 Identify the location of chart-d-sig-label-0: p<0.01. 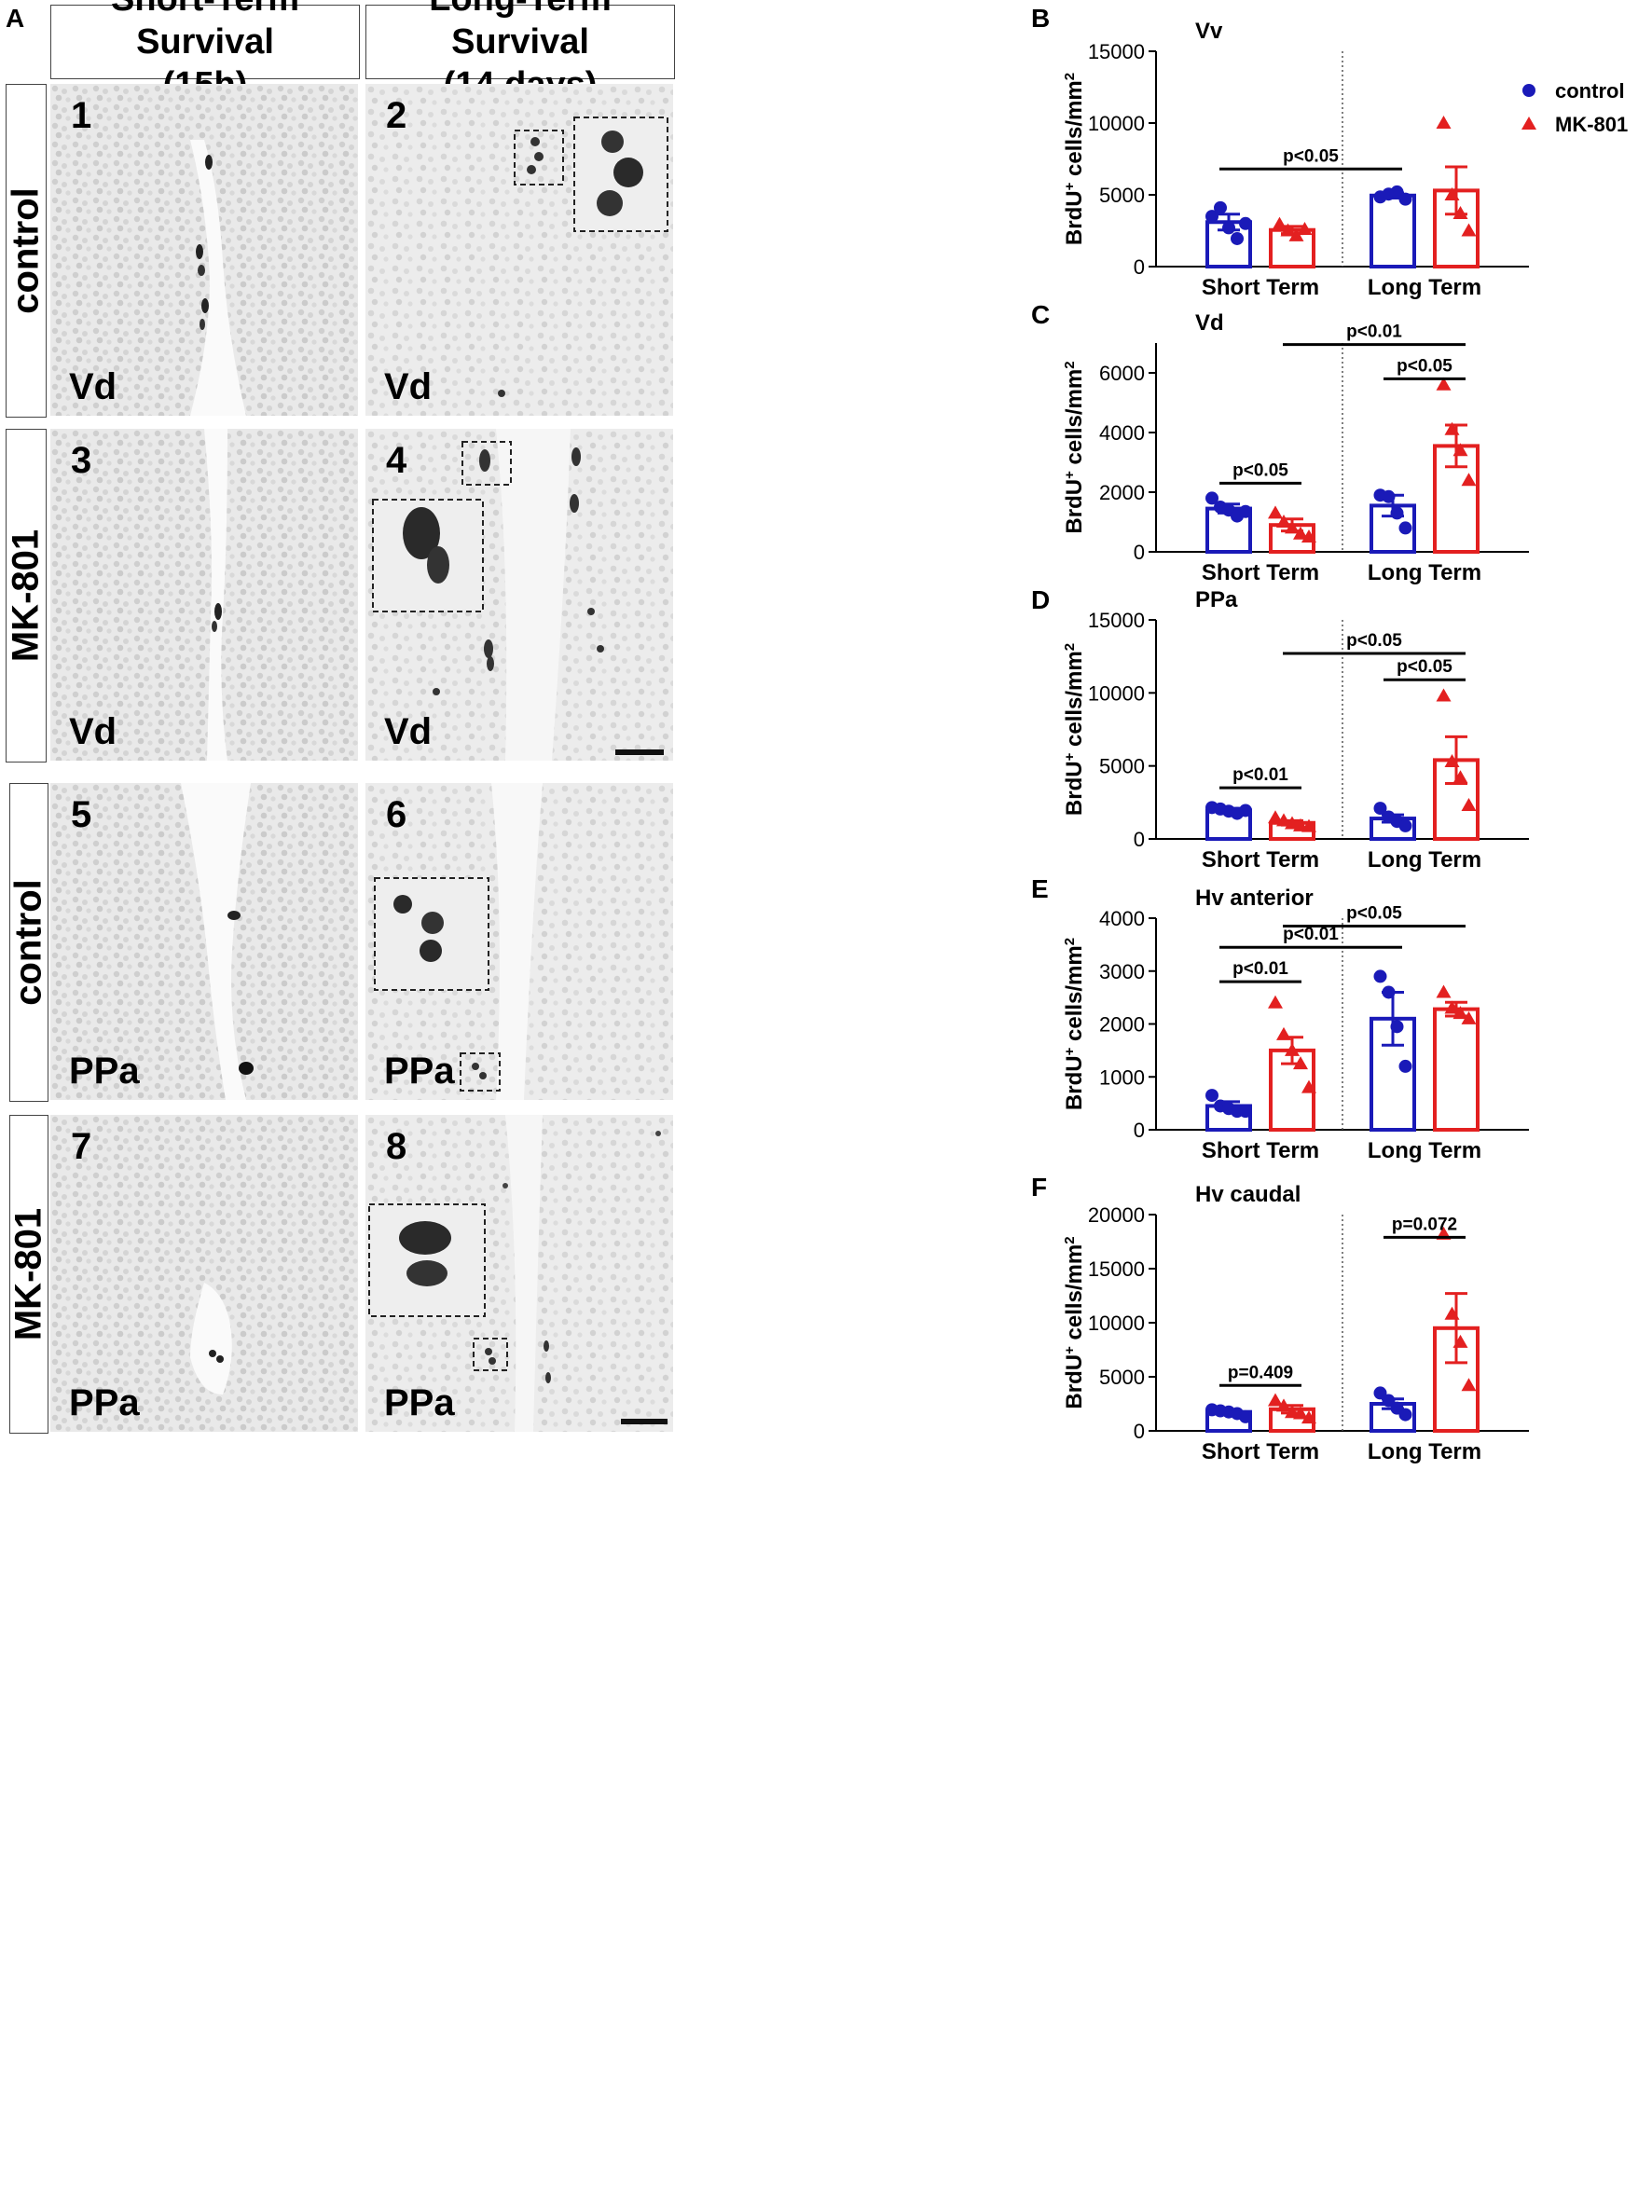
(1260, 775).